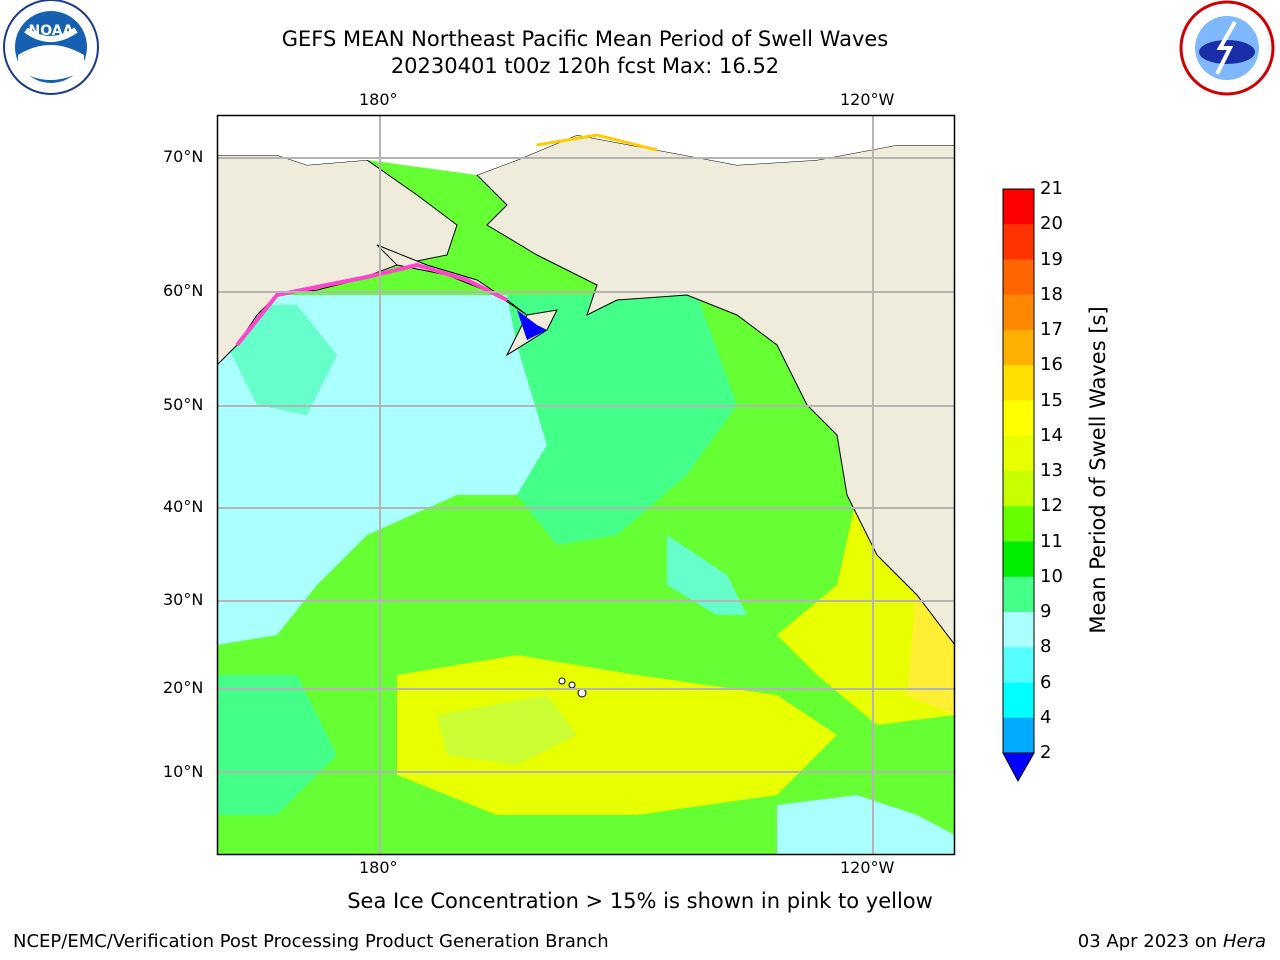 Image resolution: width=1280 pixels, height=960 pixels. What do you see at coordinates (562, 681) in the screenshot?
I see `hawaii-islands` at bounding box center [562, 681].